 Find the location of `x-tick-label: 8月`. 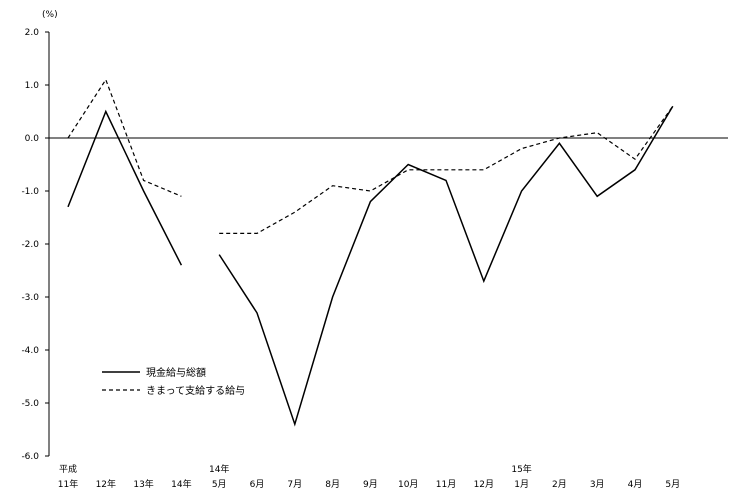

x-tick-label: 8月 is located at coordinates (332, 484).